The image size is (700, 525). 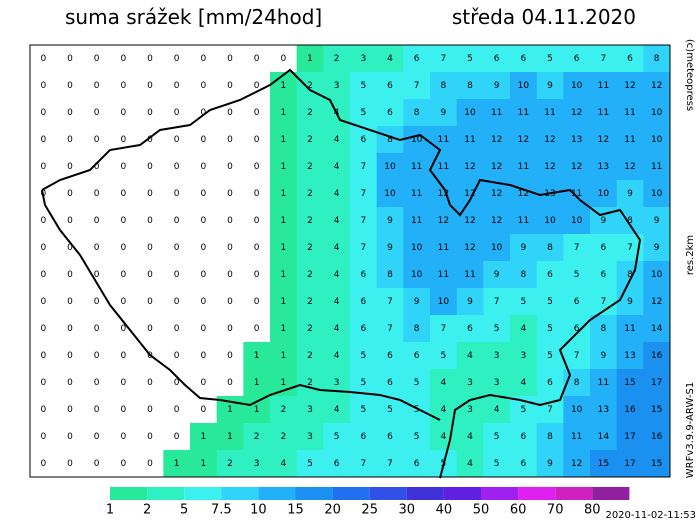 What do you see at coordinates (524, 86) in the screenshot?
I see `precip-value: 10` at bounding box center [524, 86].